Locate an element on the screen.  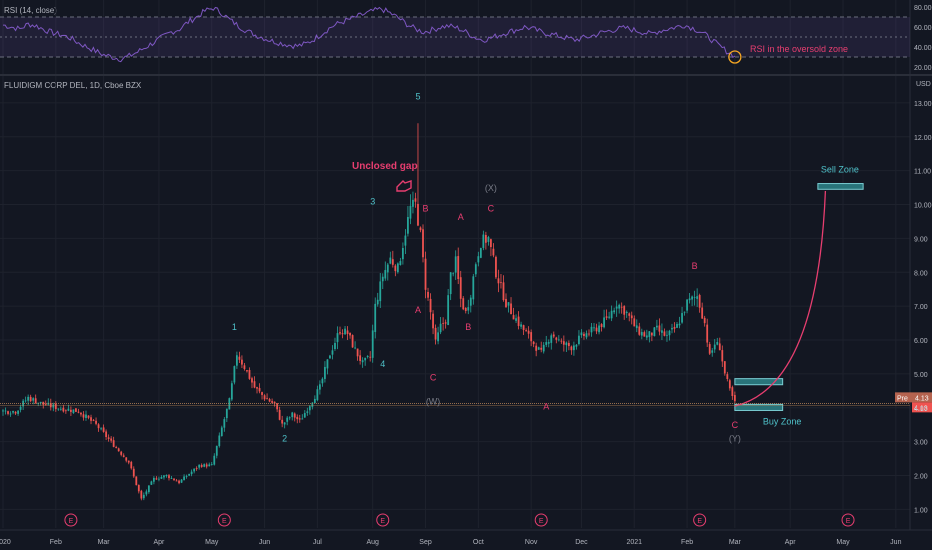
wave-label: 4 is located at coordinates (382, 364).